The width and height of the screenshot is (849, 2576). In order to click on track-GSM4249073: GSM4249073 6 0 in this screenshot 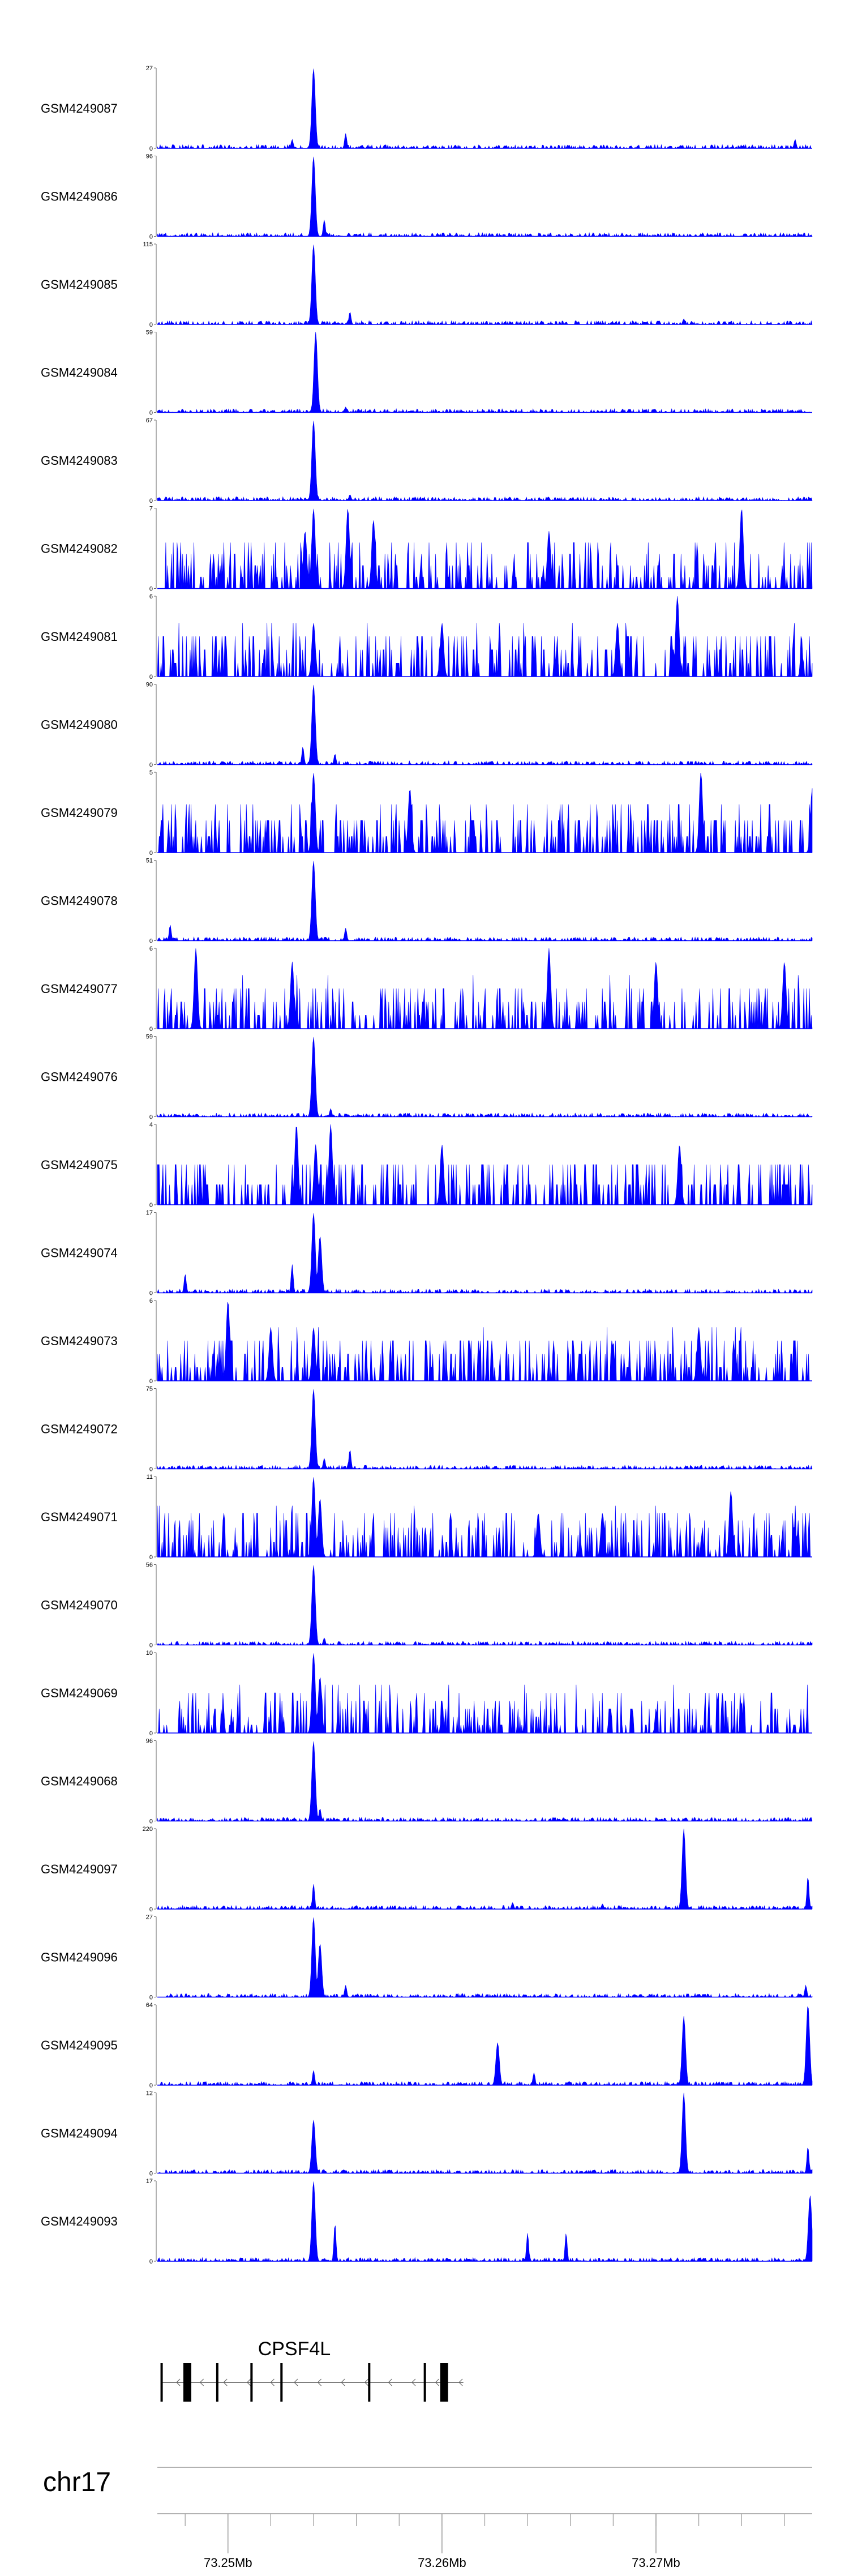, I will do `click(426, 1341)`.